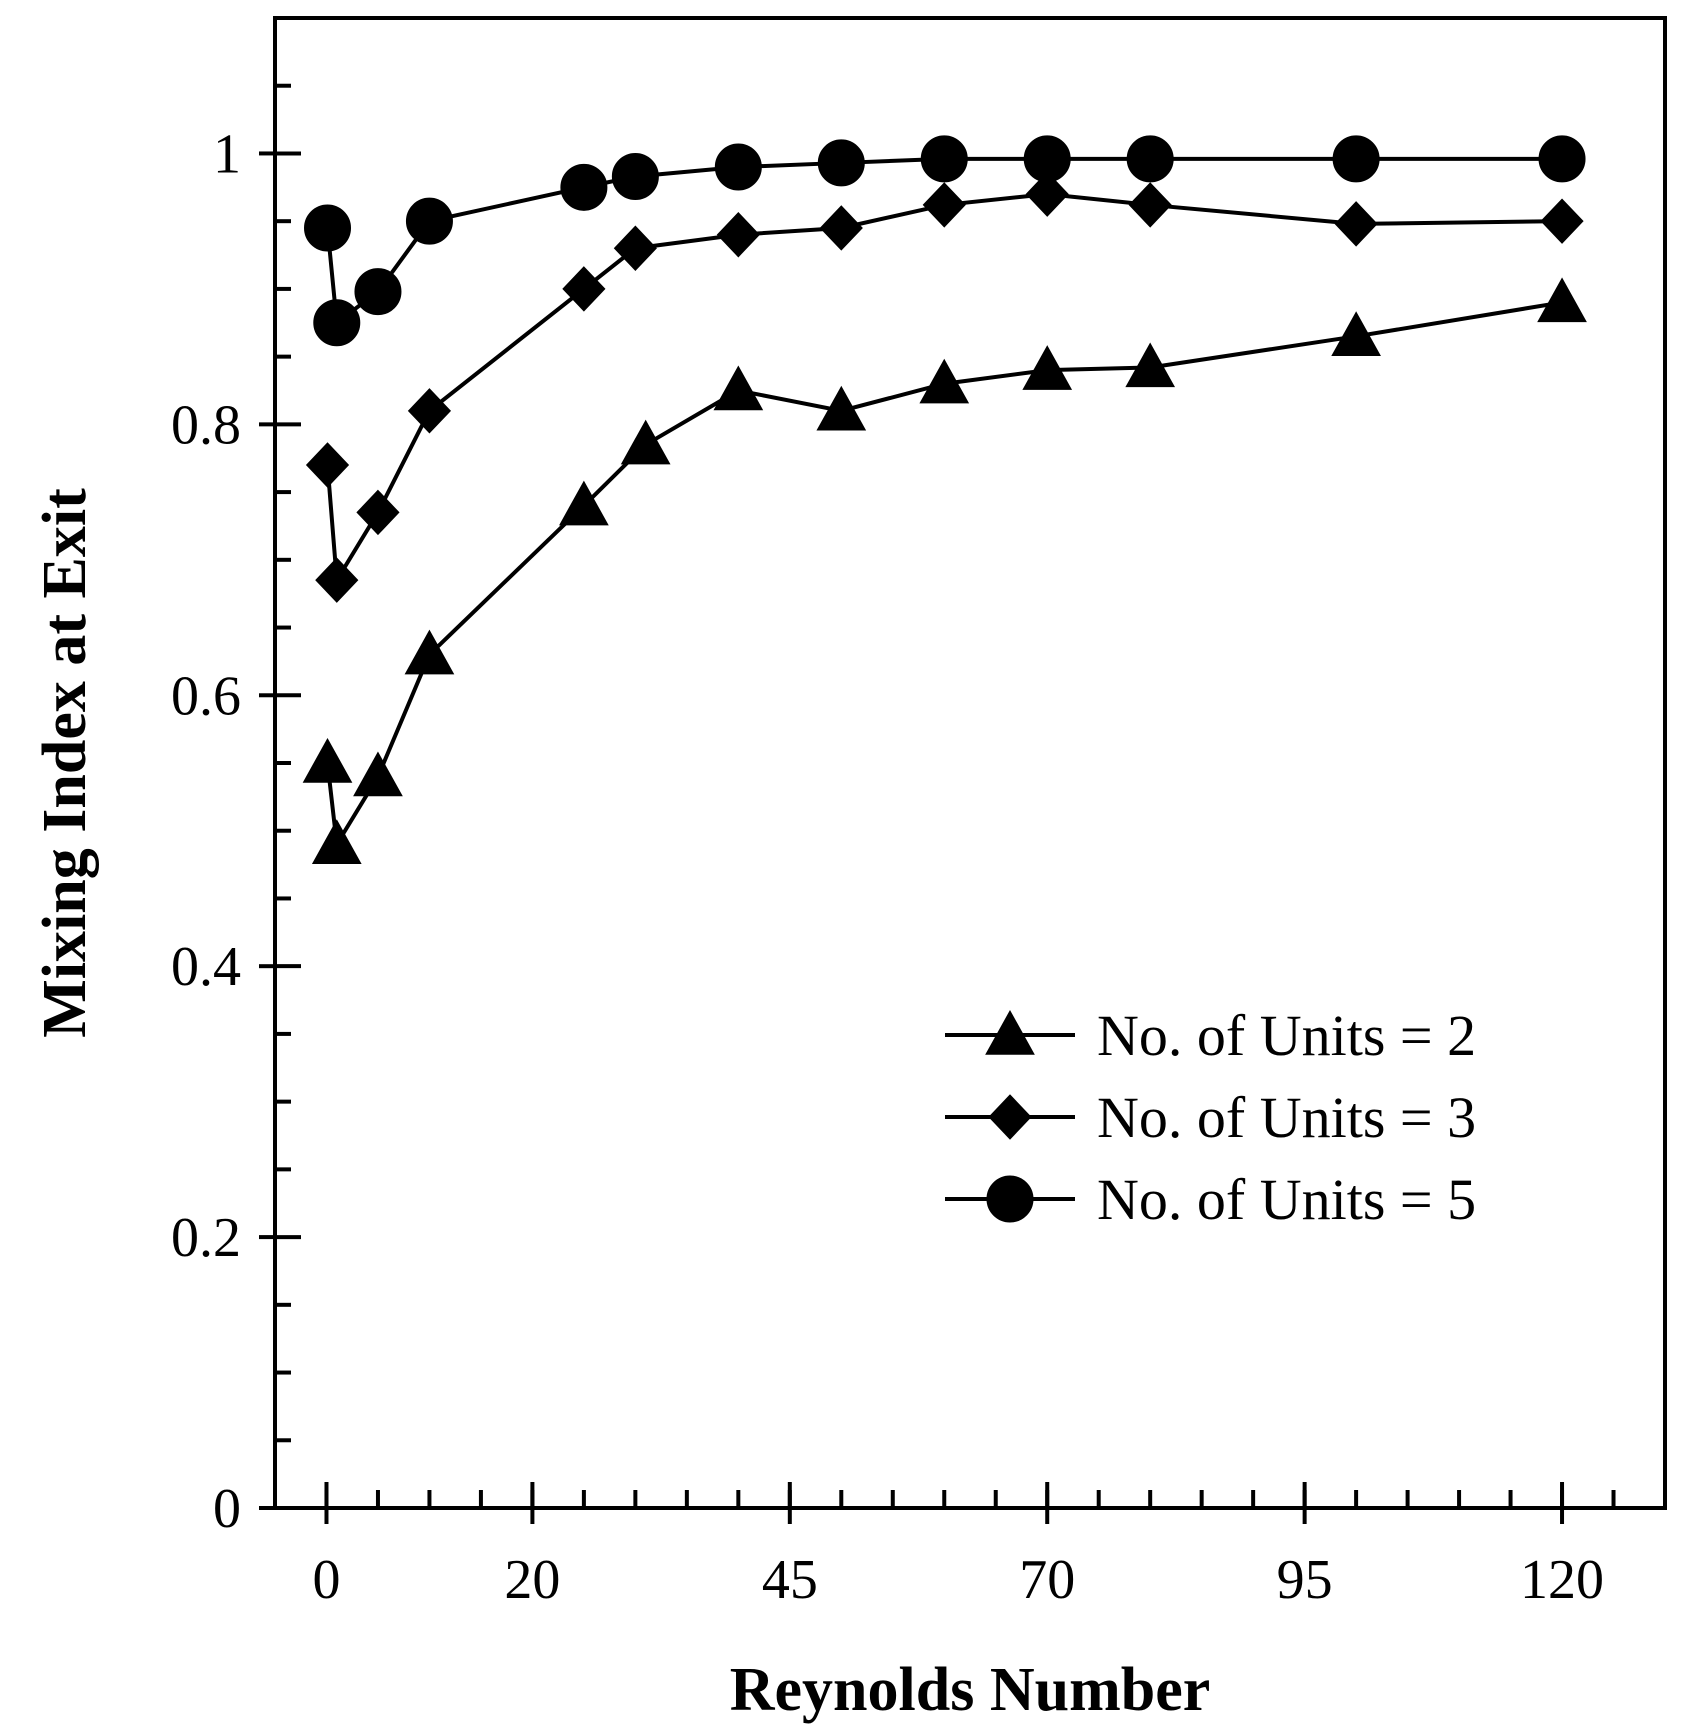 This screenshot has width=1691, height=1735. Describe the element at coordinates (206, 696) in the screenshot. I see `y-tick-label: 0.6` at that location.